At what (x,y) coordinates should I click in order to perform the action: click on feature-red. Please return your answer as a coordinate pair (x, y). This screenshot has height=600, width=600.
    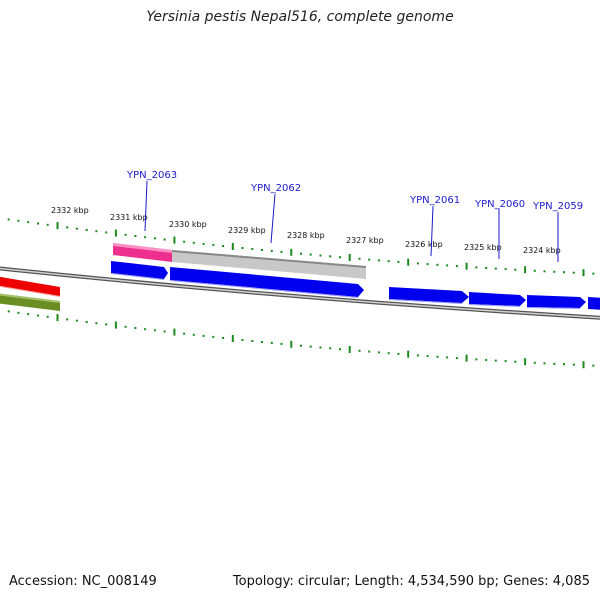
    Looking at the image, I should click on (30, 286).